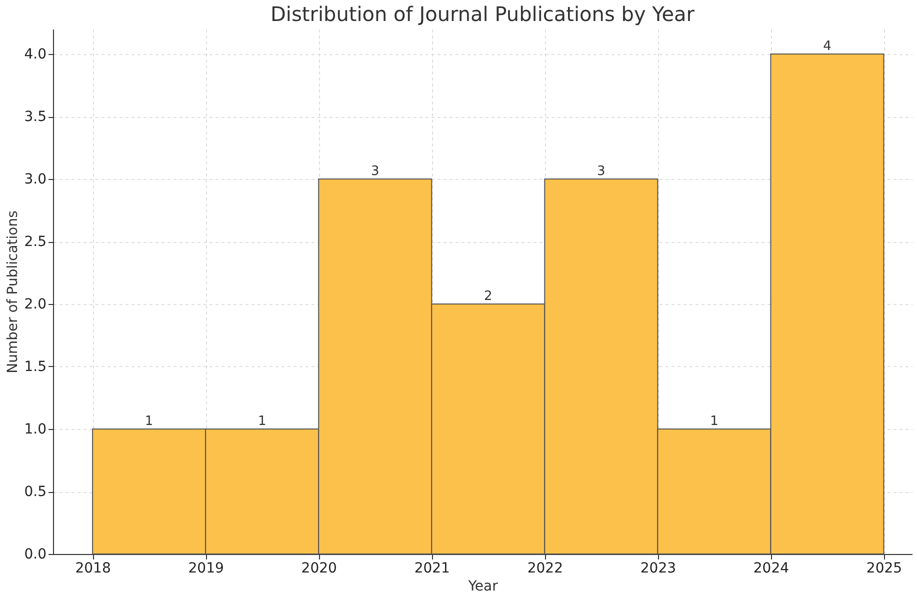 The image size is (917, 598). Describe the element at coordinates (827, 46) in the screenshot. I see `data-label: 4` at that location.